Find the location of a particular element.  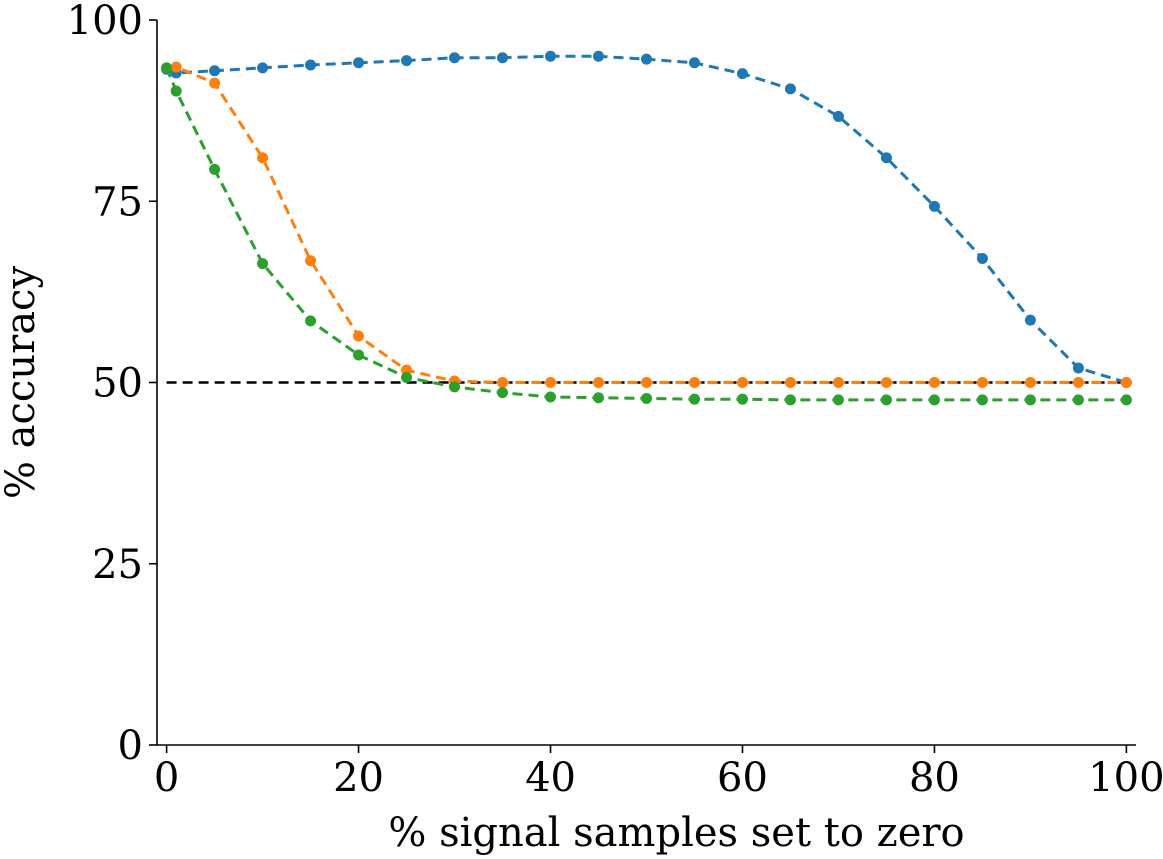

y-axis-label: % accuracy is located at coordinates (22, 383).